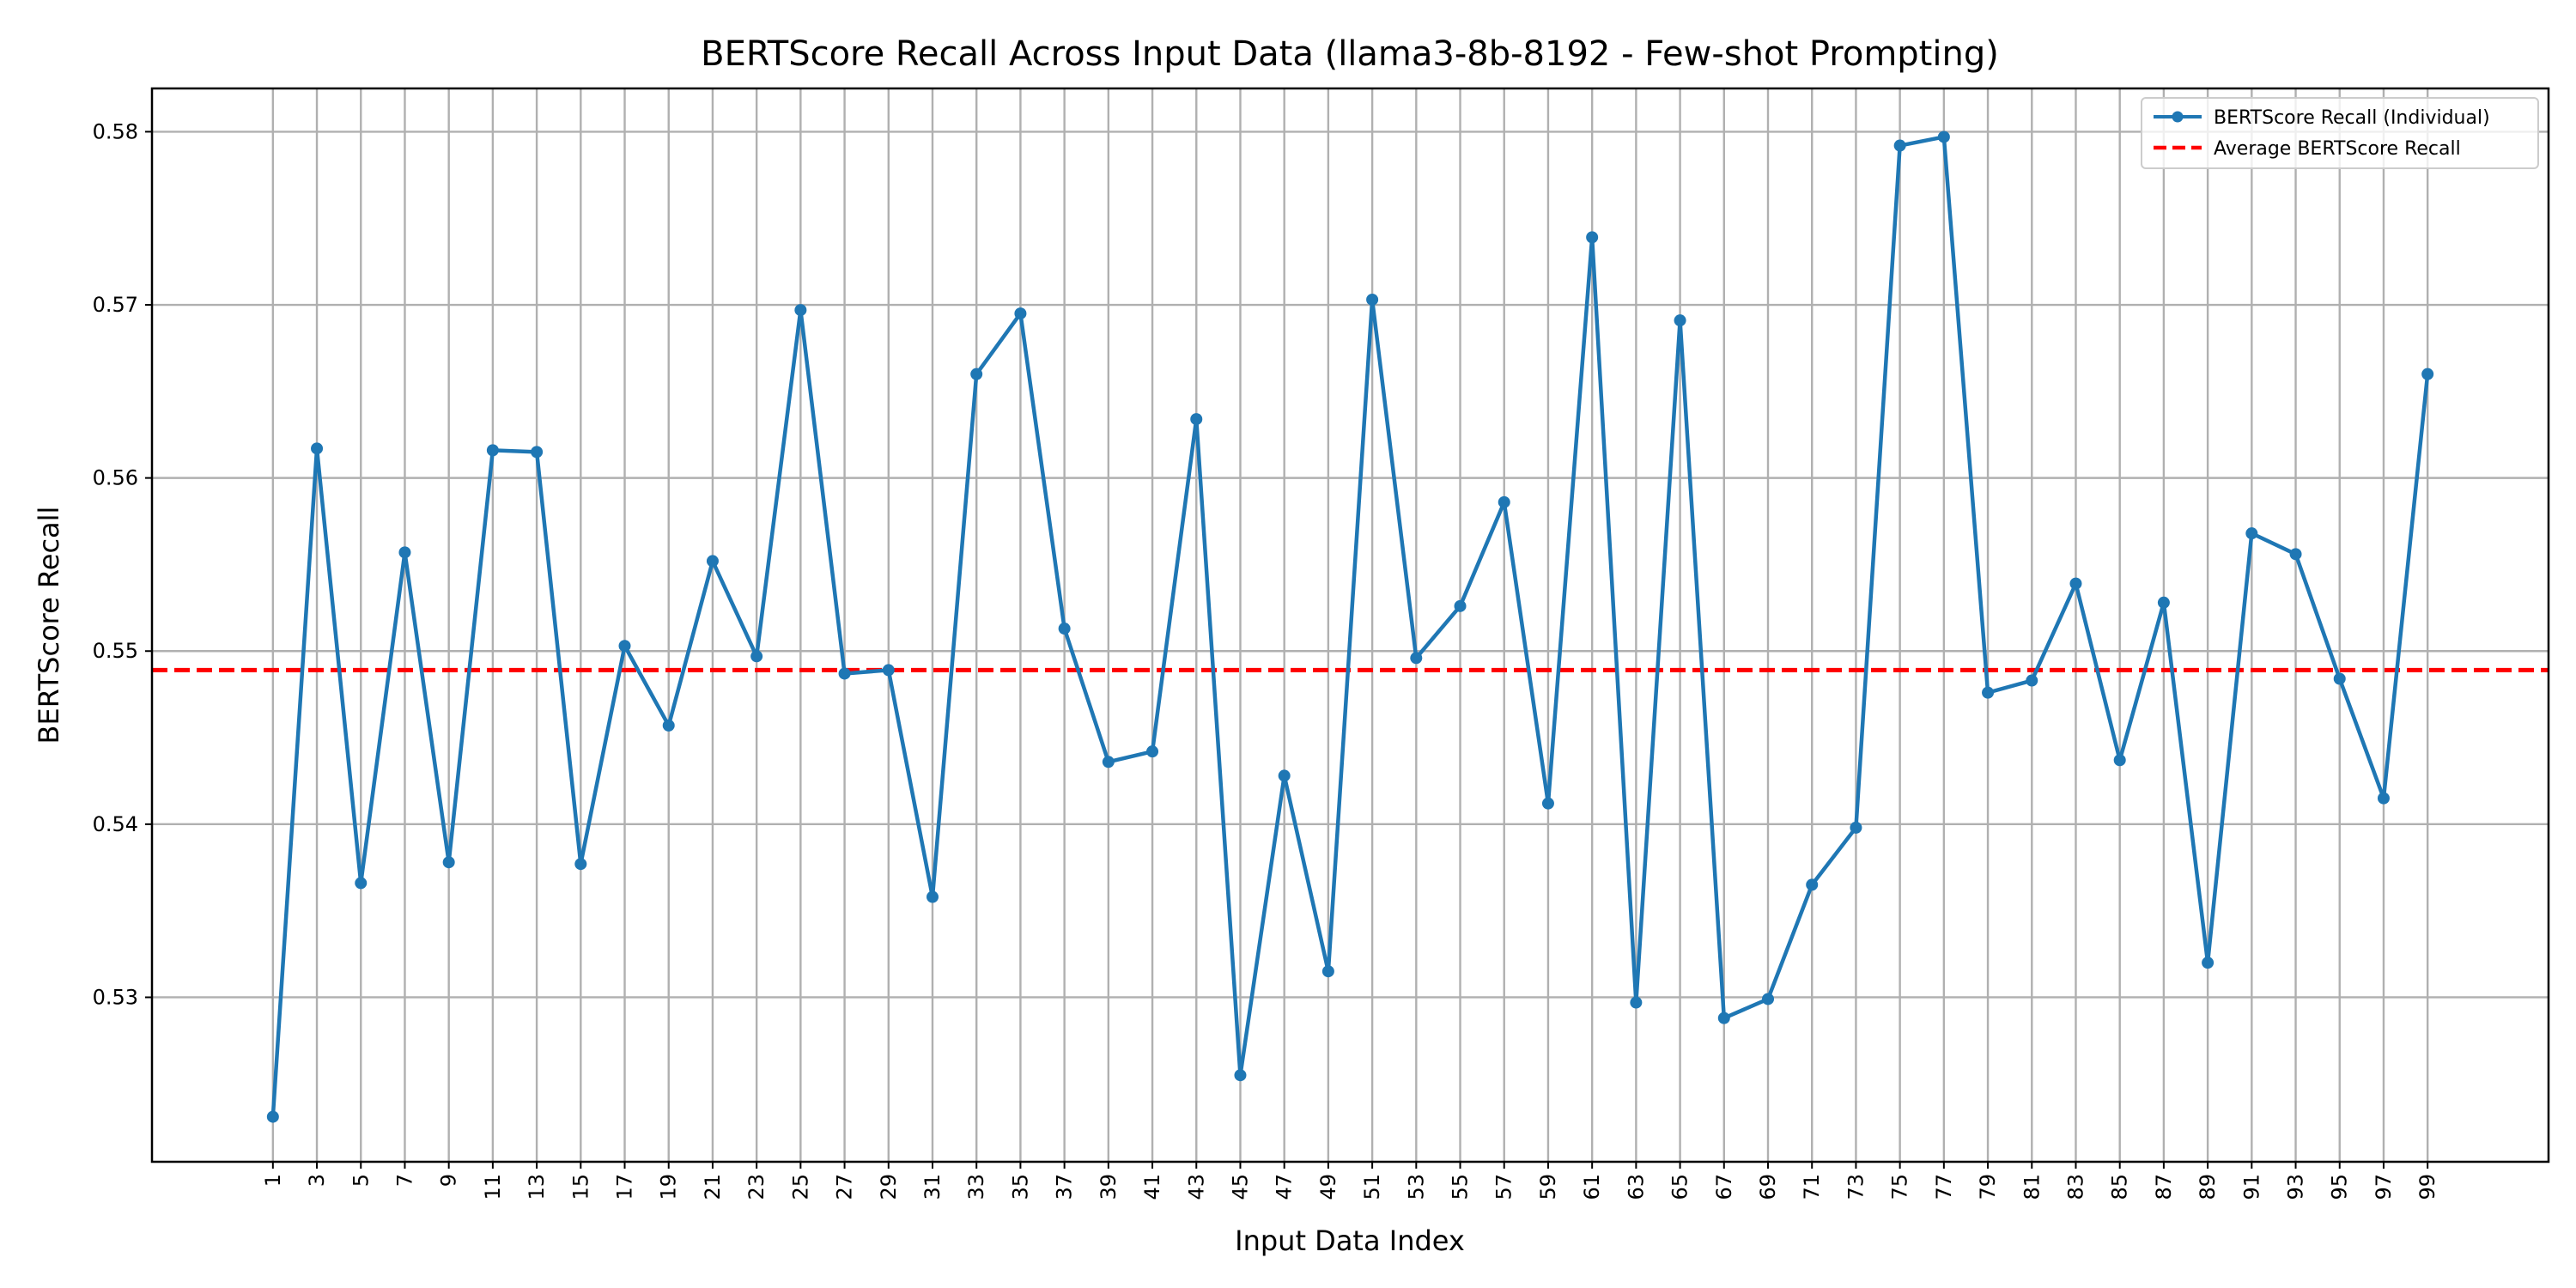  I want to click on x-tick-label: 75, so click(1900, 1187).